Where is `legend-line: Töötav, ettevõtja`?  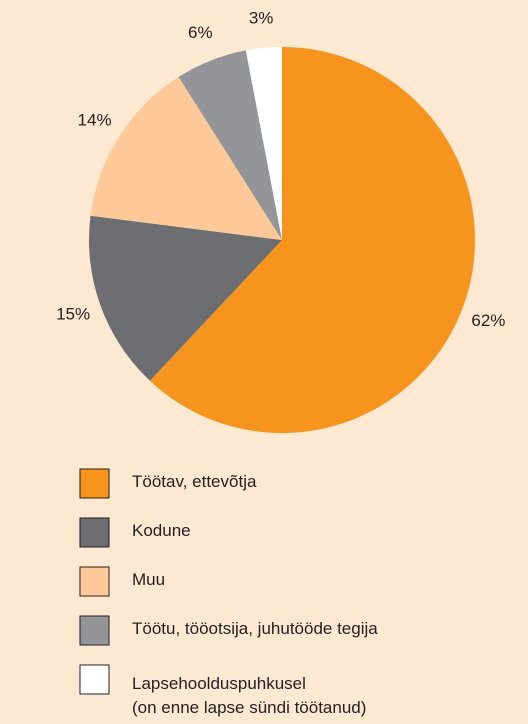
legend-line: Töötav, ettevõtja is located at coordinates (194, 481).